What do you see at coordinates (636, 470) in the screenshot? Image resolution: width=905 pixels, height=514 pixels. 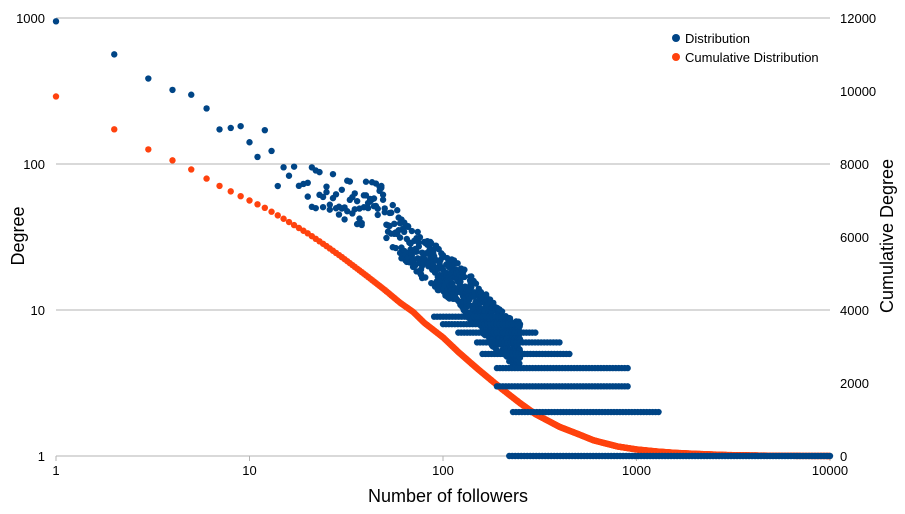 I see `x-tick-label: 1000` at bounding box center [636, 470].